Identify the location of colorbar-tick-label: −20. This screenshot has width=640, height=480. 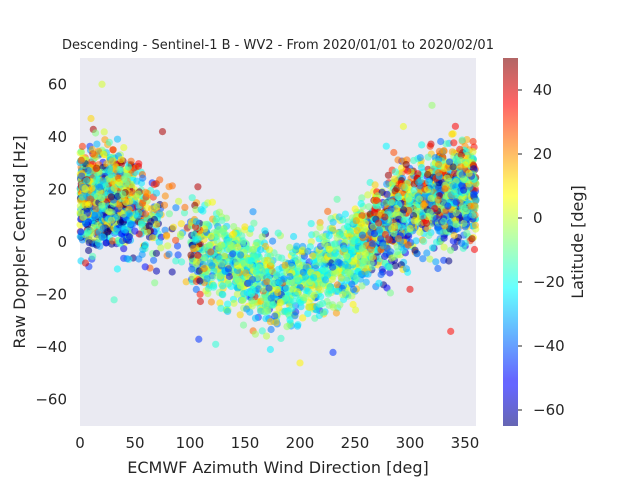
(549, 282).